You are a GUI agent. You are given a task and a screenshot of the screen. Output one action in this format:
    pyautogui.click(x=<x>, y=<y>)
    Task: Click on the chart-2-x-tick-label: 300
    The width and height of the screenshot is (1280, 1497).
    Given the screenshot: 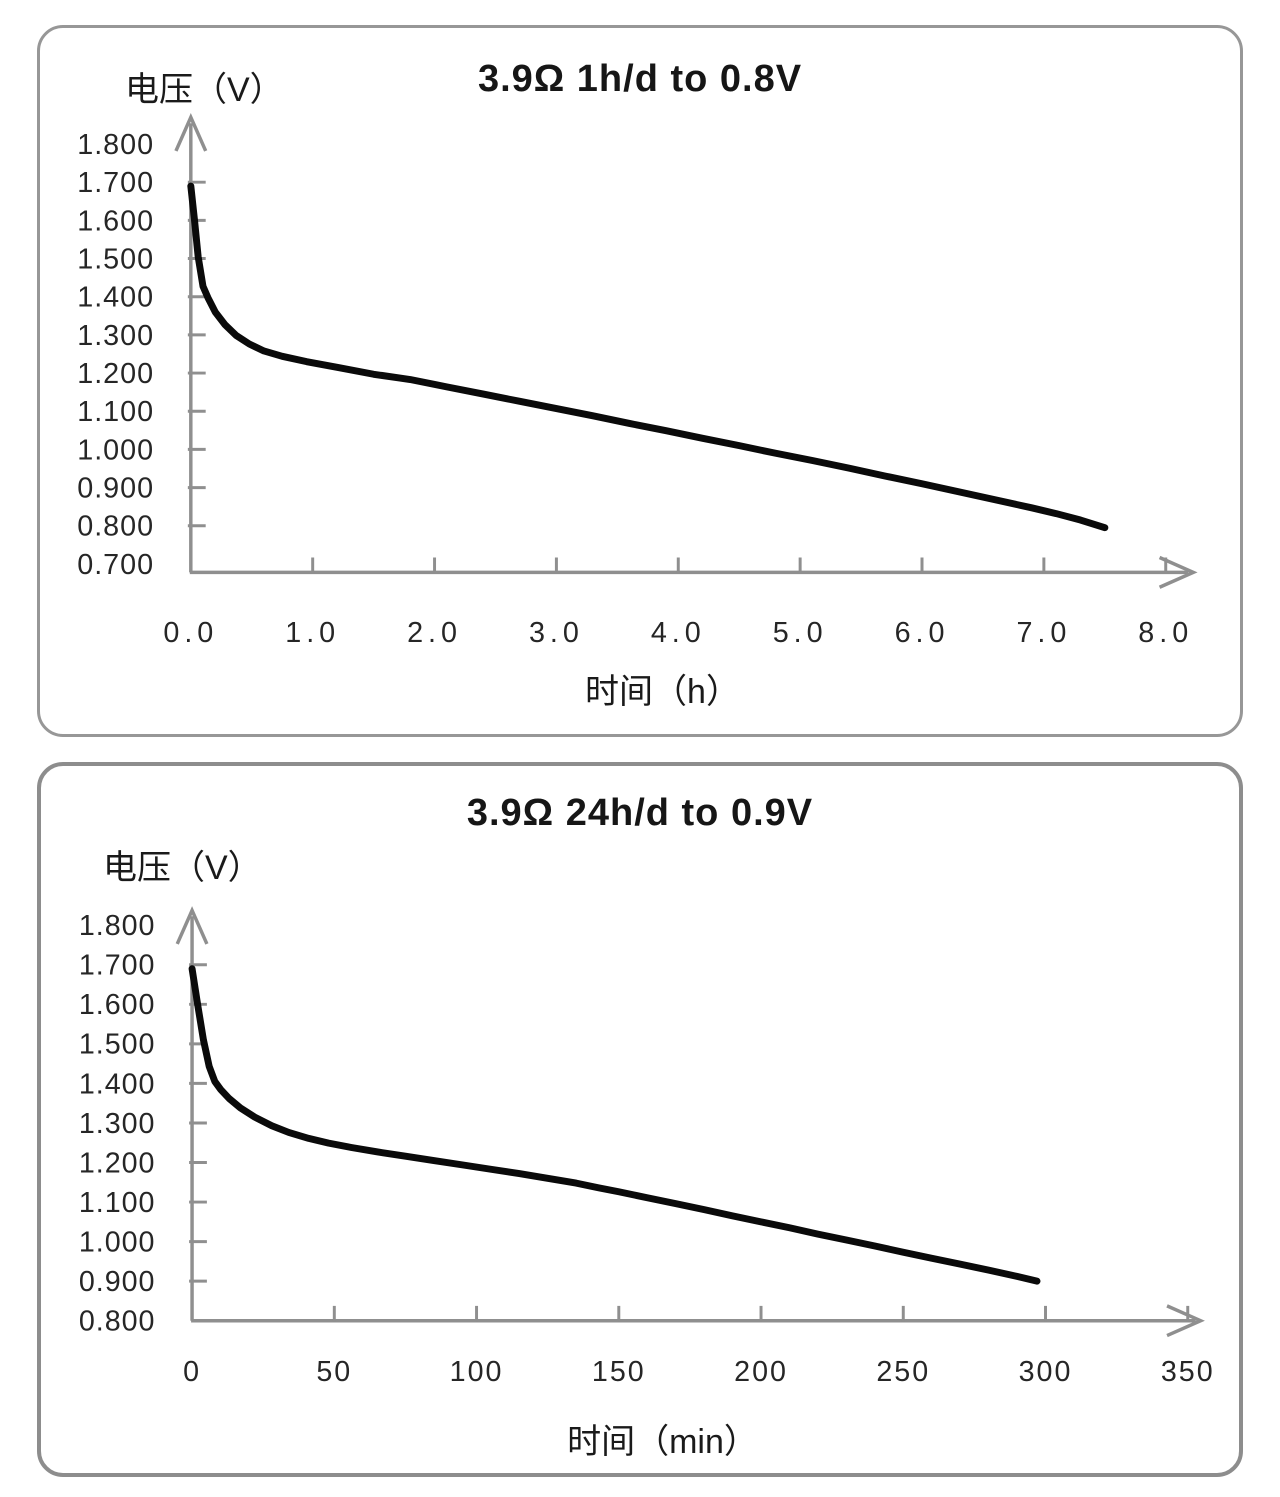 What is the action you would take?
    pyautogui.click(x=1046, y=1372)
    